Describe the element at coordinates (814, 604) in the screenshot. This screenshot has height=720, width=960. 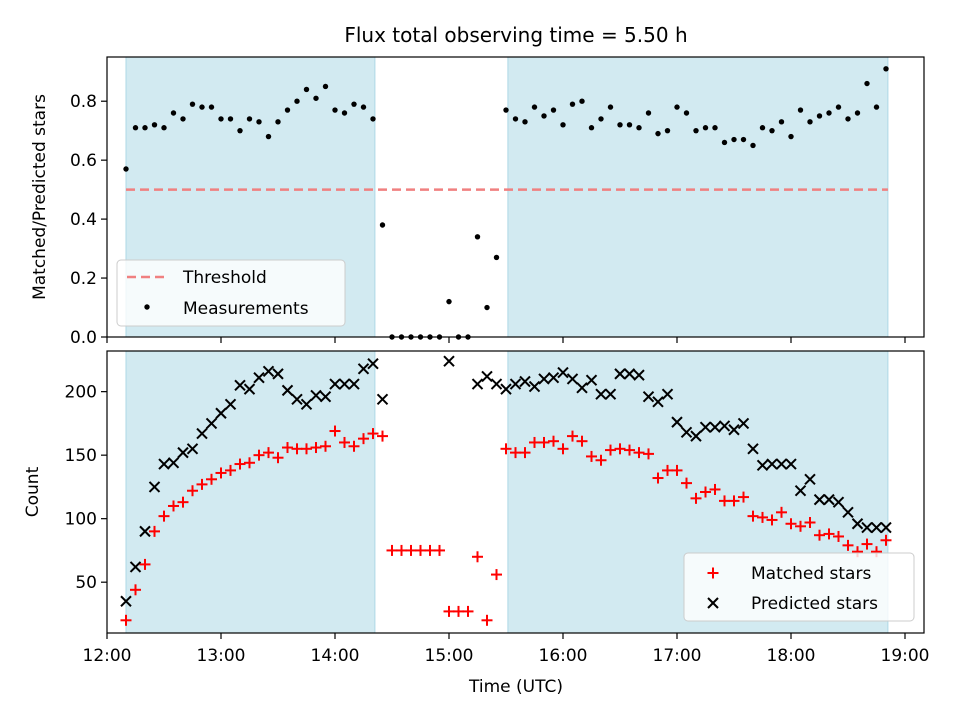
I see `legend-predicted-label: Predicted stars` at that location.